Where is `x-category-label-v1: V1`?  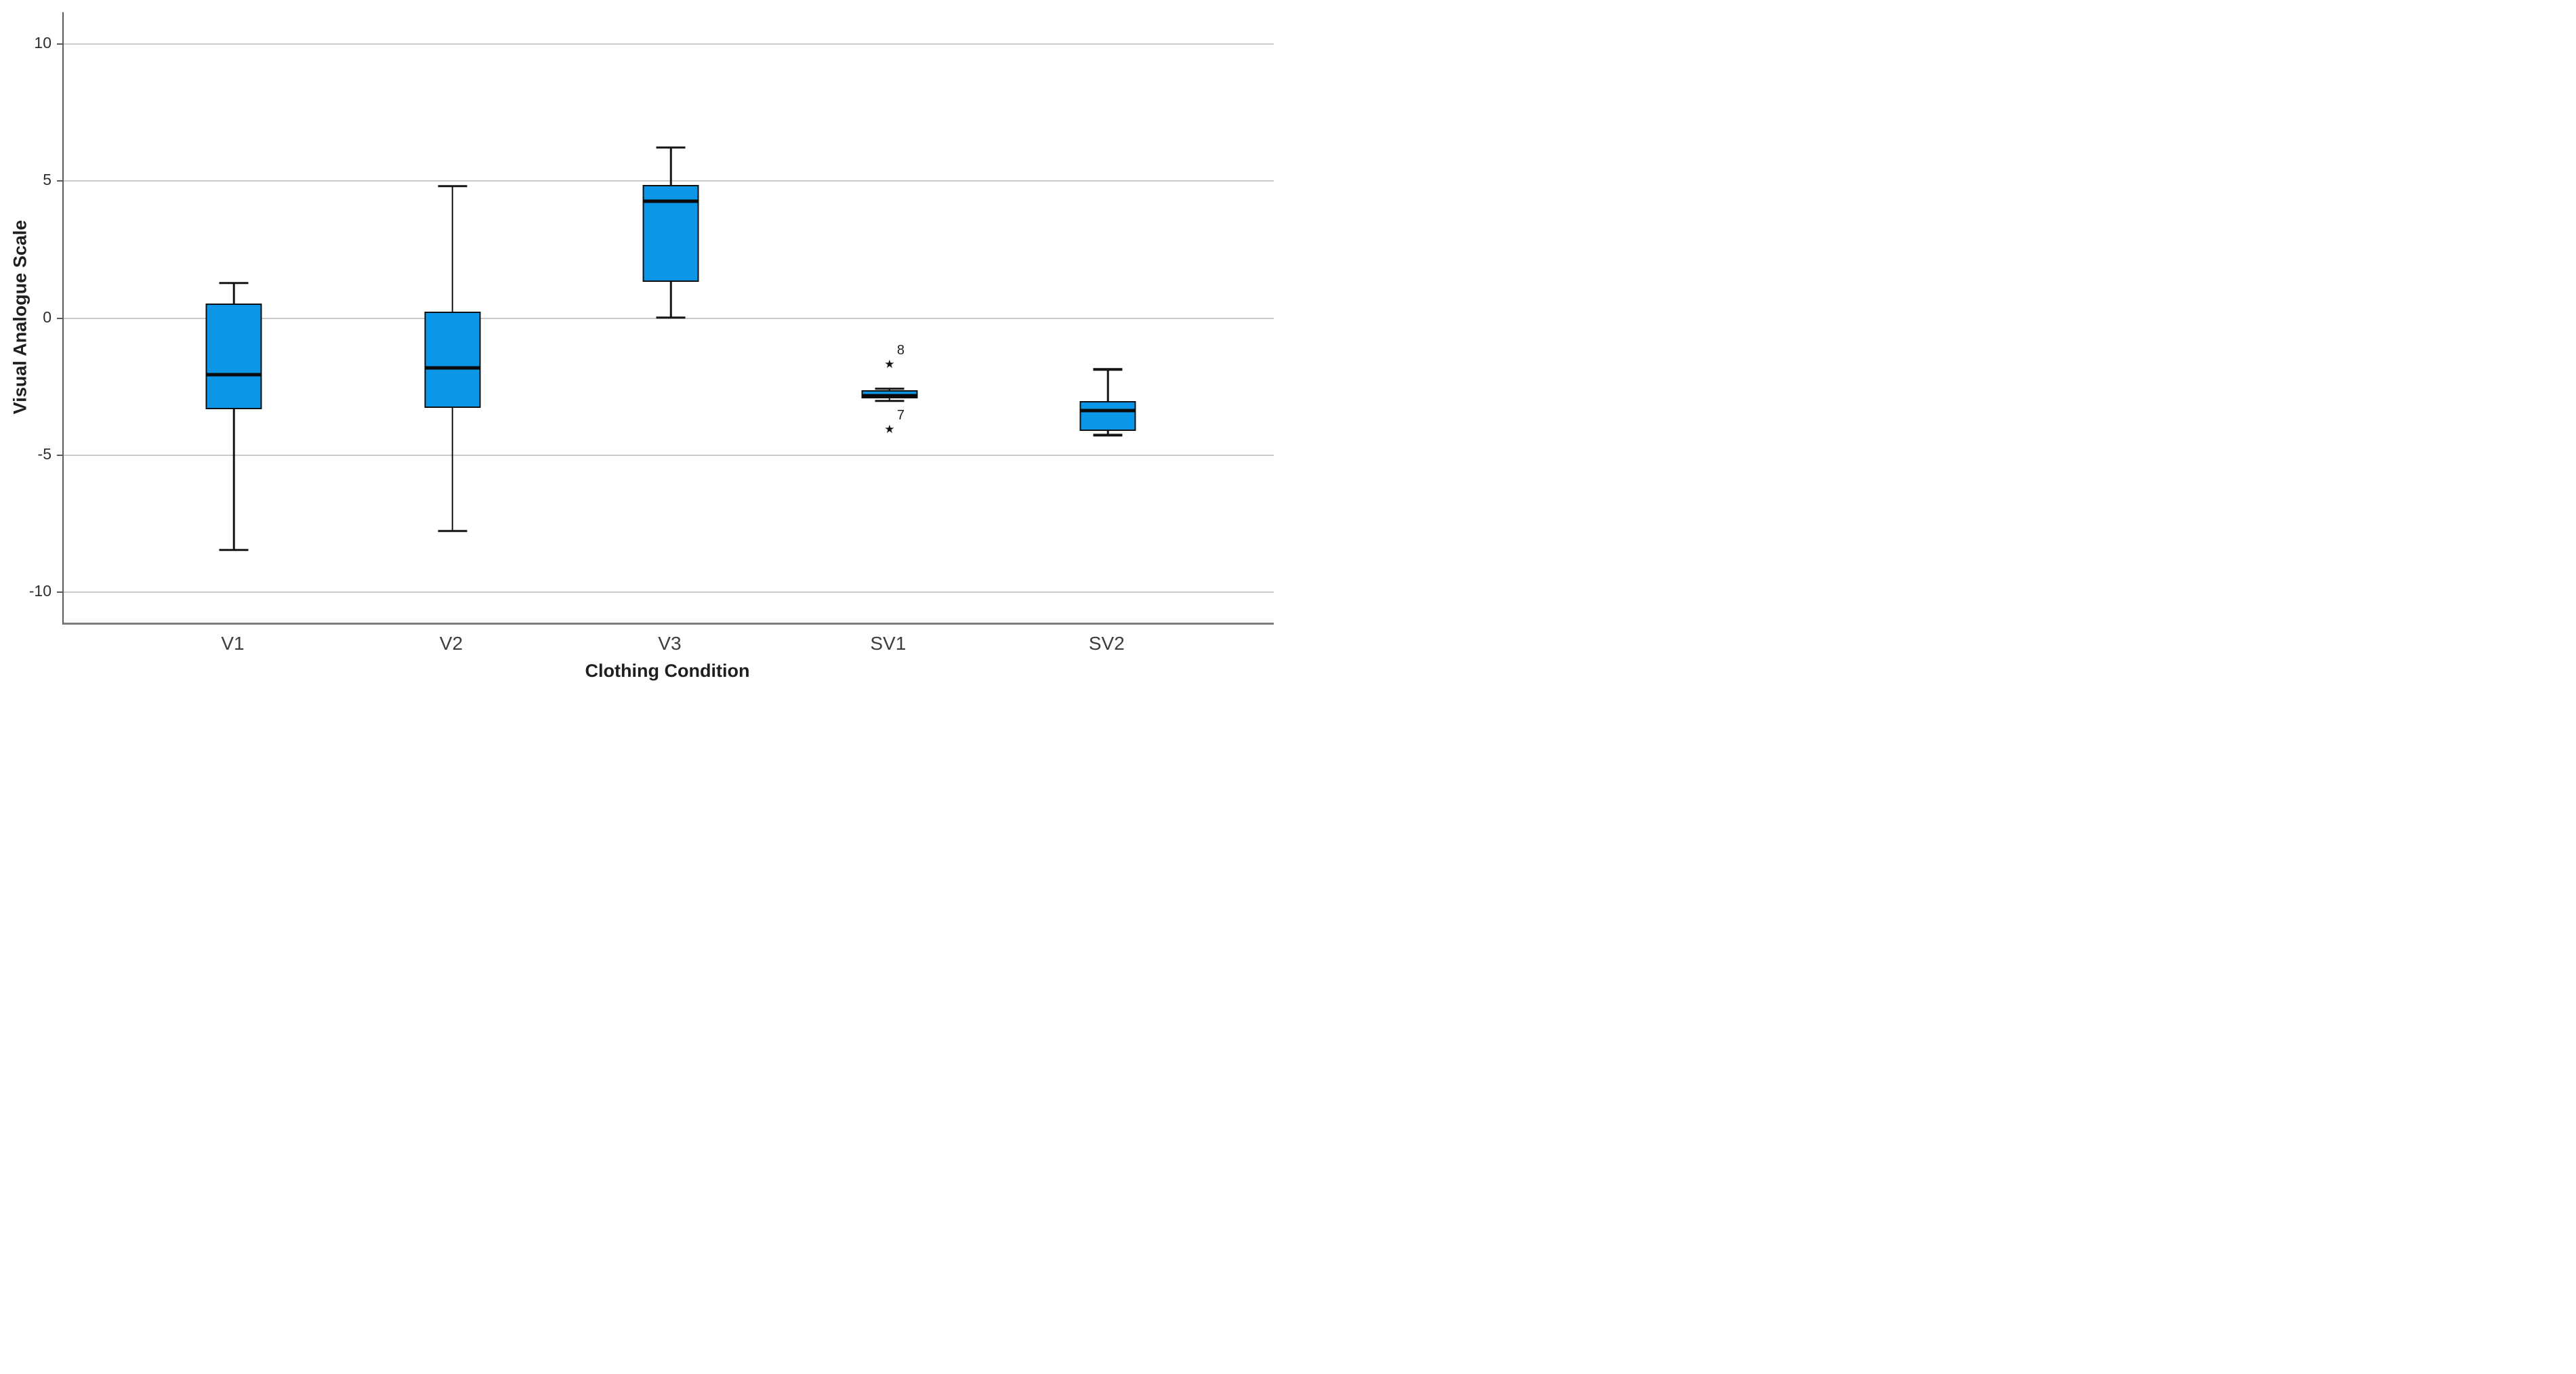
x-category-label-v1: V1 is located at coordinates (233, 643).